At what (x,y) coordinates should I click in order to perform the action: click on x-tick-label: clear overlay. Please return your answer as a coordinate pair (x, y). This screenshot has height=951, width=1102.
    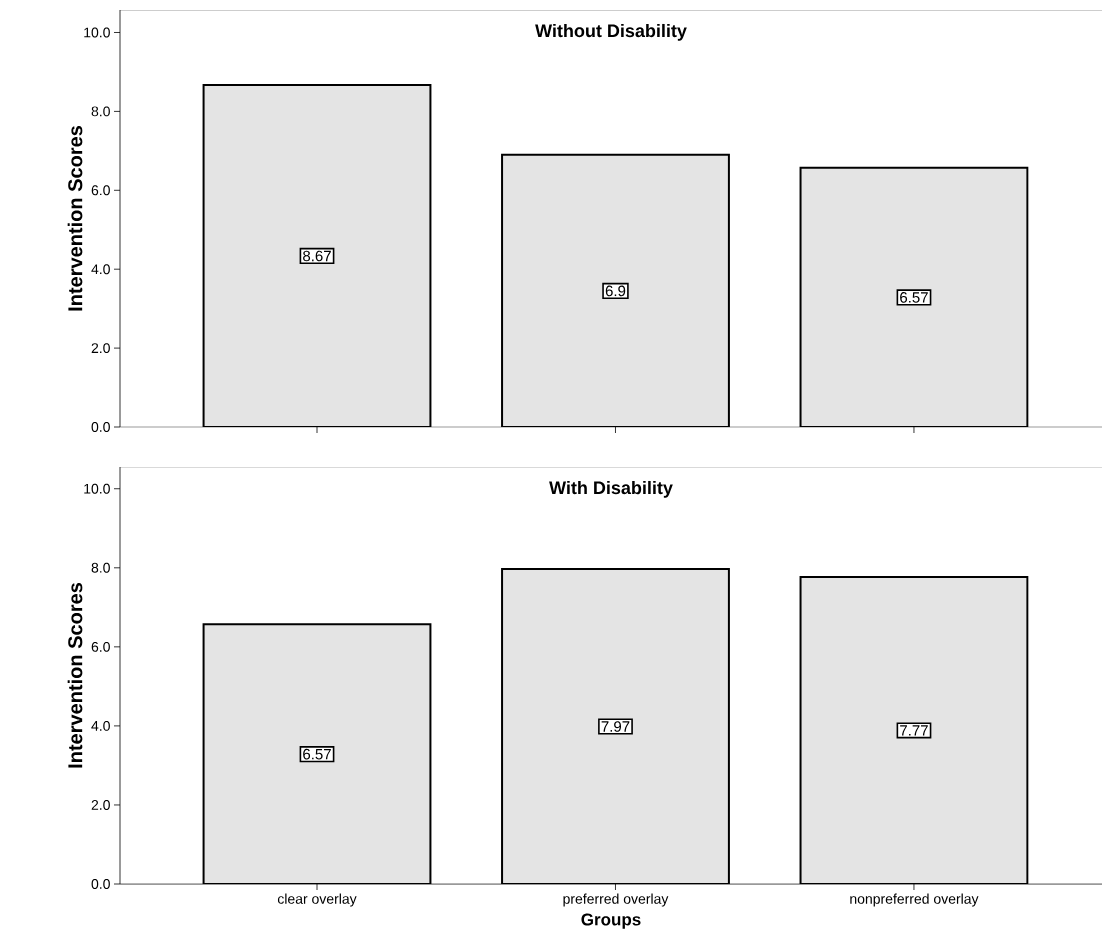
    Looking at the image, I should click on (317, 900).